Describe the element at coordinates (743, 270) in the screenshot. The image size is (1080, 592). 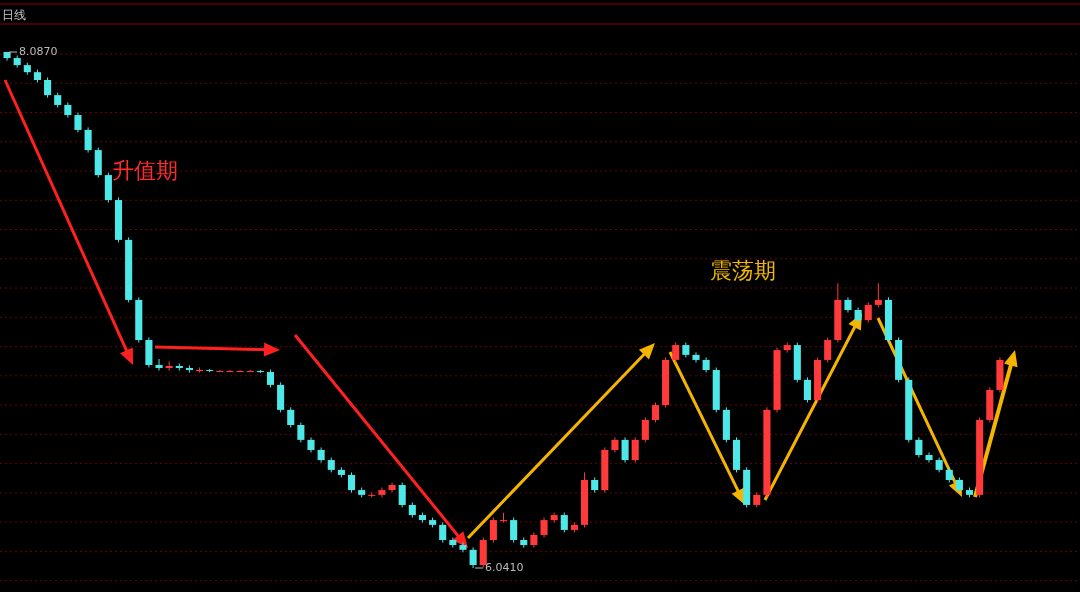
I see `annotation: 震荡期` at that location.